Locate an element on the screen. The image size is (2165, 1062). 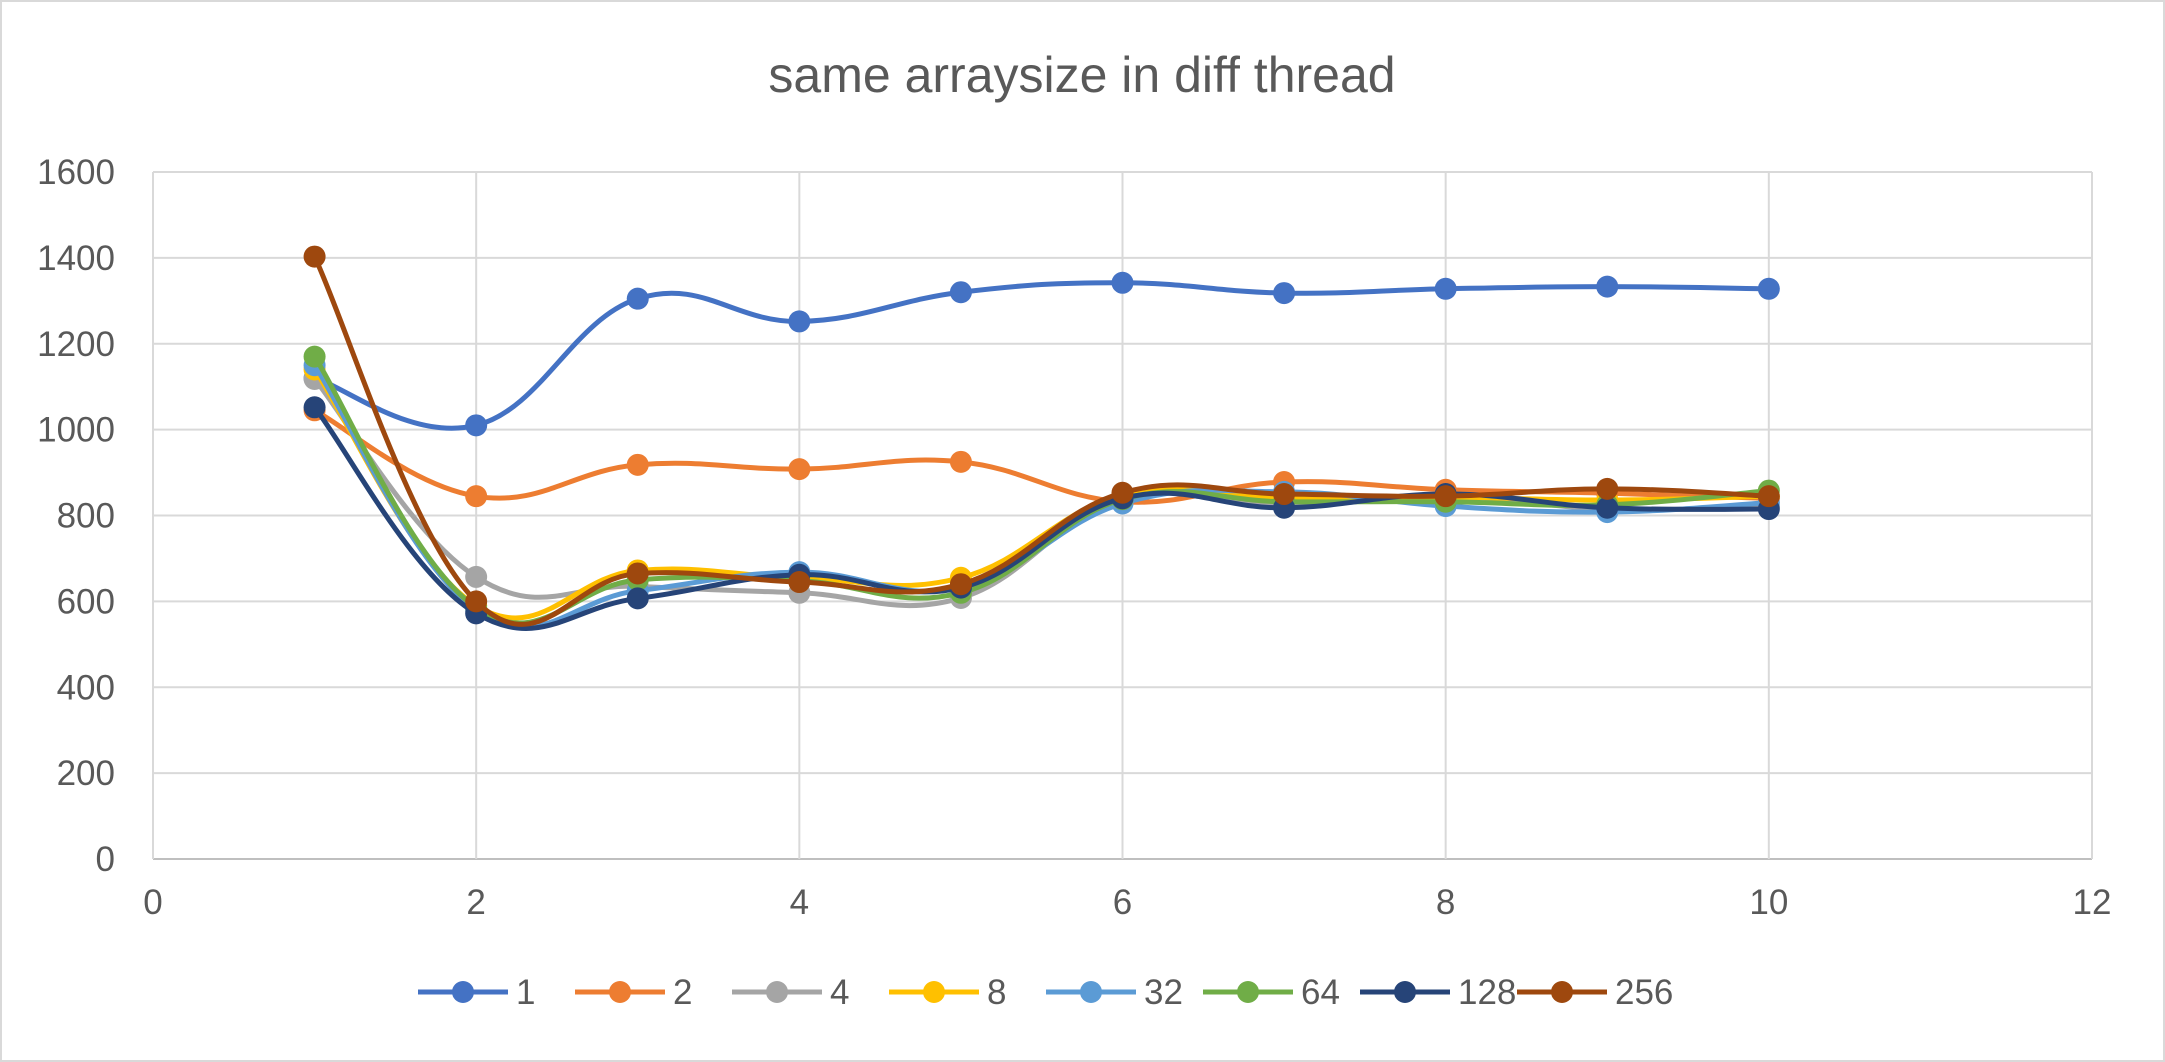
legend: 1 2 4 8 32 64 128 256 is located at coordinates (1045, 992).